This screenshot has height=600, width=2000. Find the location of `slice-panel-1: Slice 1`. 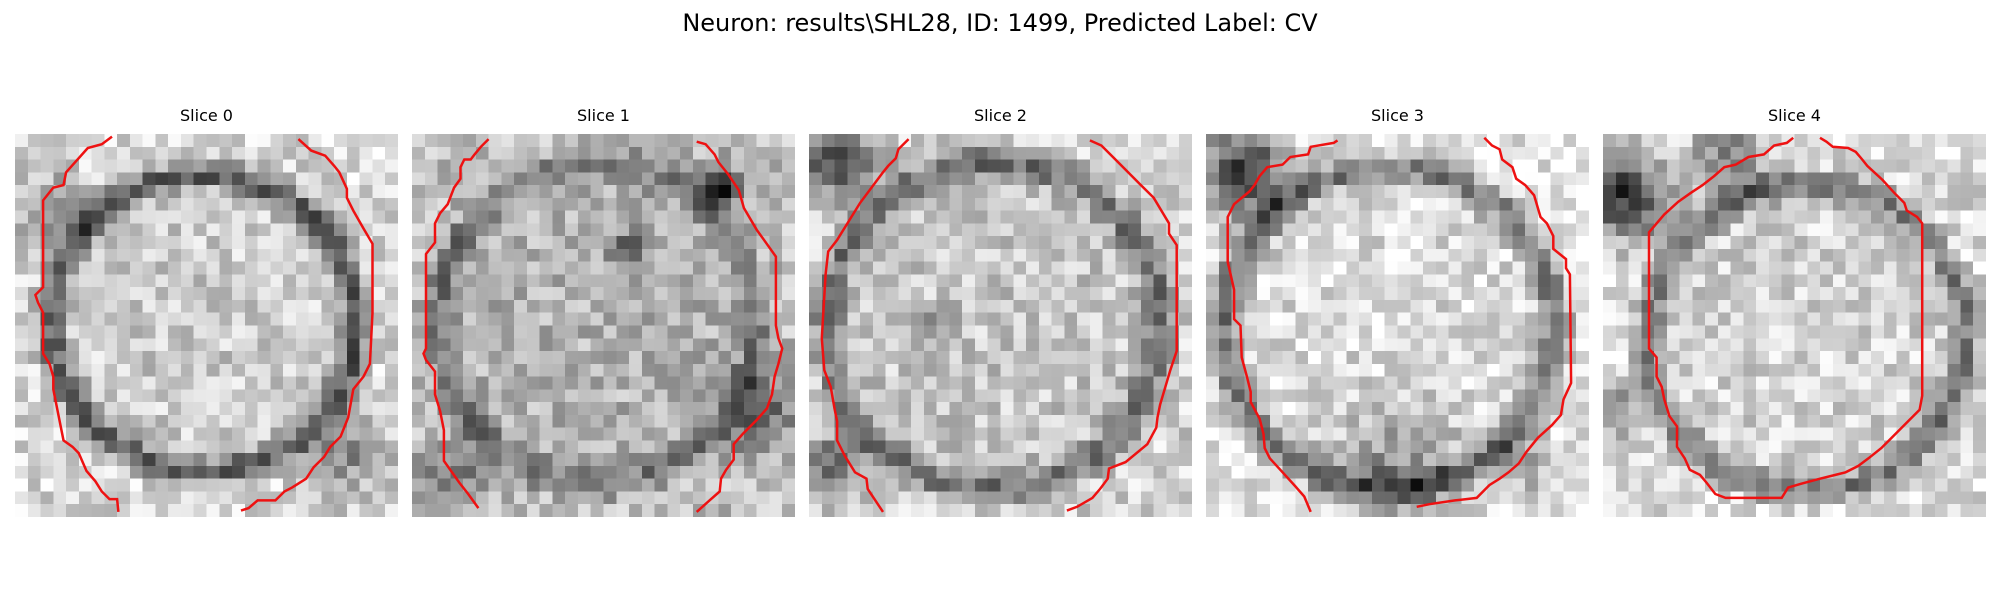

slice-panel-1: Slice 1 is located at coordinates (603, 311).